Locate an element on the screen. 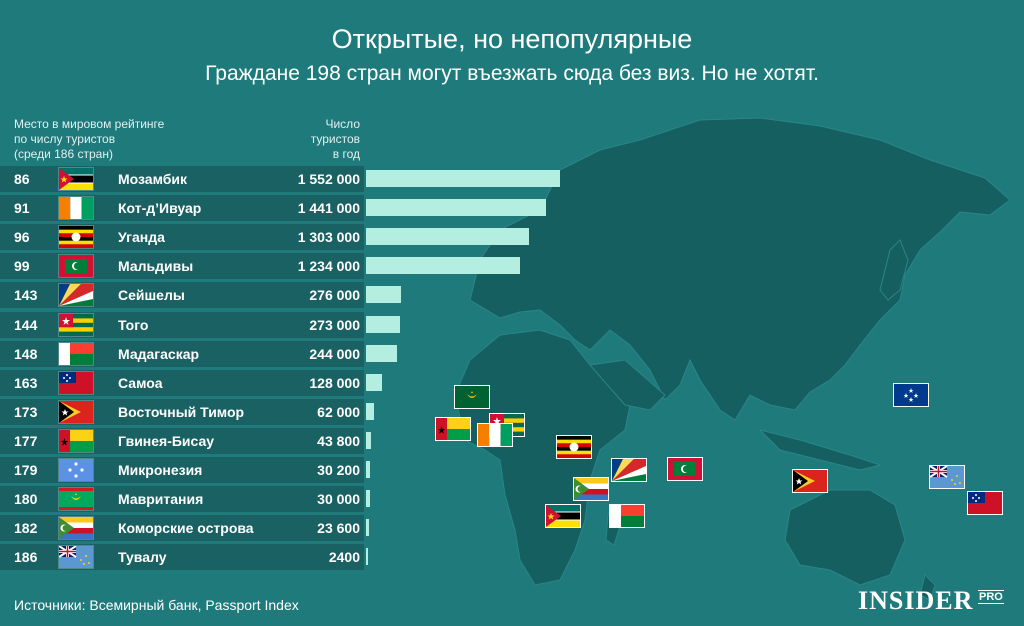 Image resolution: width=1024 pixels, height=626 pixels. value-label: 1 441 000 is located at coordinates (328, 208).